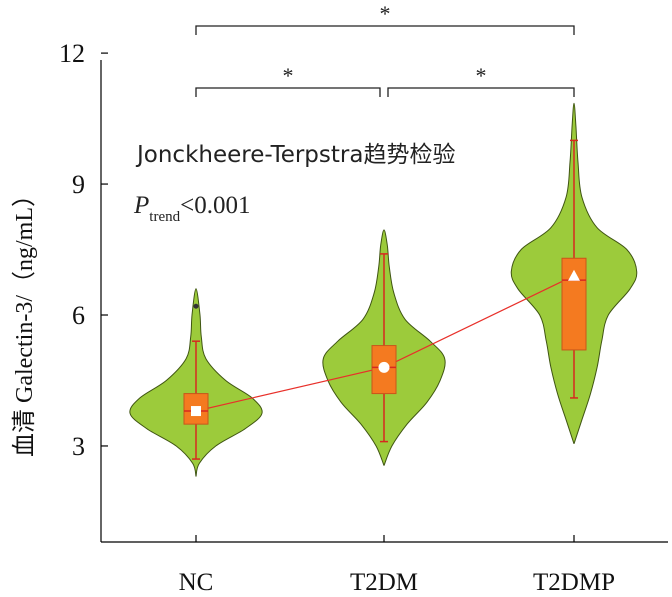 The image size is (672, 597). Describe the element at coordinates (196, 381) in the screenshot. I see `boxplot-nc` at that location.